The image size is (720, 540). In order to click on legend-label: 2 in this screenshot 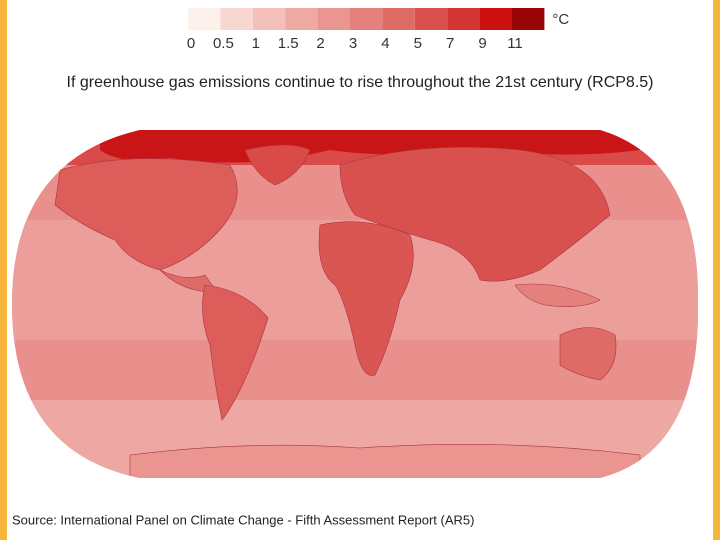, I will do `click(320, 43)`.